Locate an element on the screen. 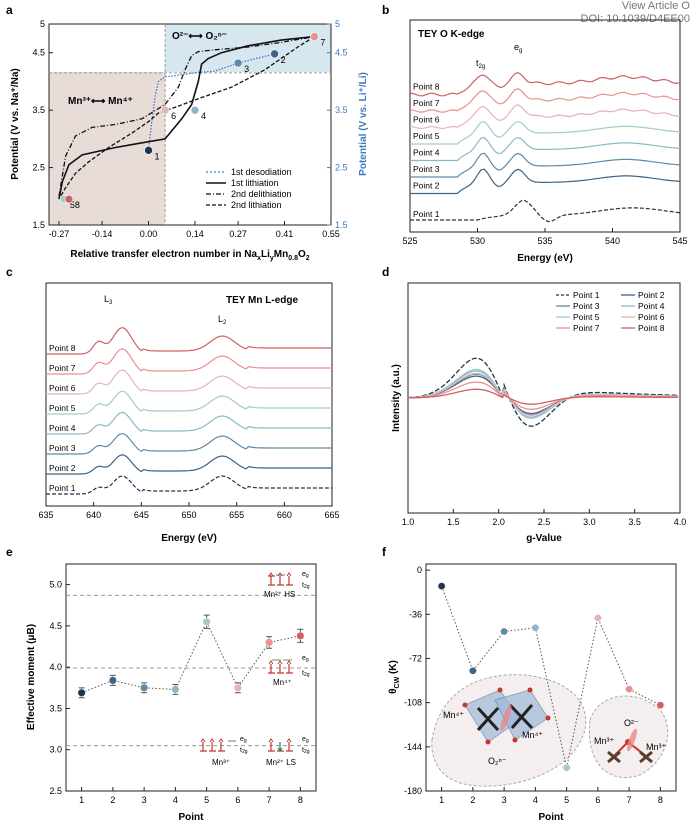 Image resolution: width=690 pixels, height=826 pixels. state-label-8: 8 is located at coordinates (77, 205).